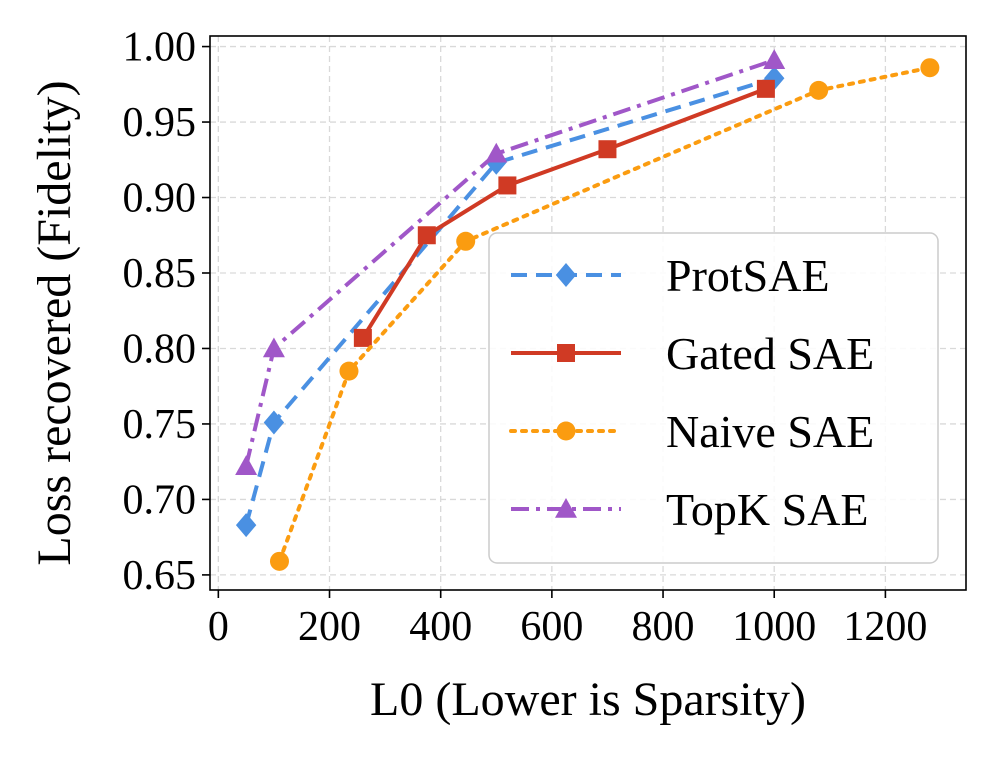 The height and width of the screenshot is (757, 996). Describe the element at coordinates (663, 627) in the screenshot. I see `x-tick-label: 800` at that location.